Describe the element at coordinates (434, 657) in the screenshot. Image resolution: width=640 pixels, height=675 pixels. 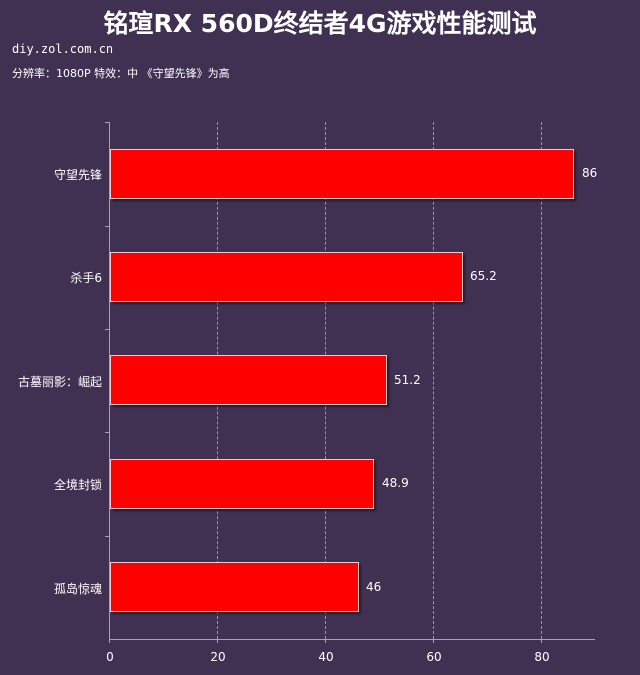
I see `x-tick-label: 60` at that location.